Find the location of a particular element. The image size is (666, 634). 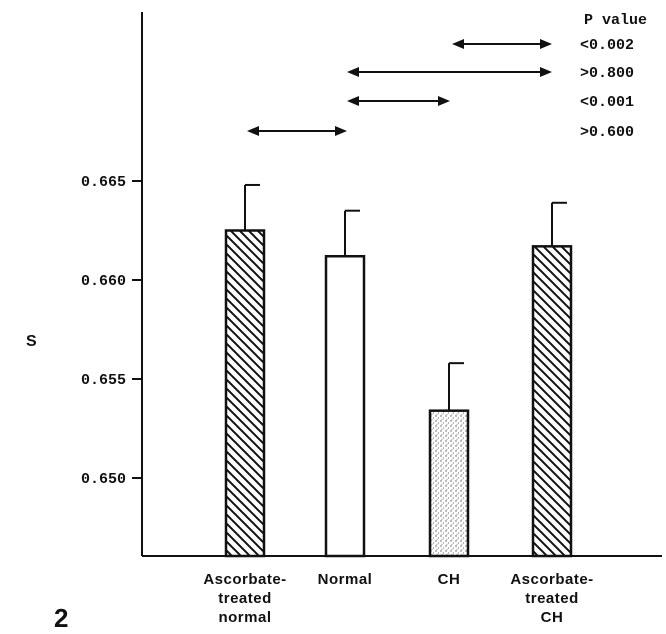

figure-number: 2 is located at coordinates (61, 618).